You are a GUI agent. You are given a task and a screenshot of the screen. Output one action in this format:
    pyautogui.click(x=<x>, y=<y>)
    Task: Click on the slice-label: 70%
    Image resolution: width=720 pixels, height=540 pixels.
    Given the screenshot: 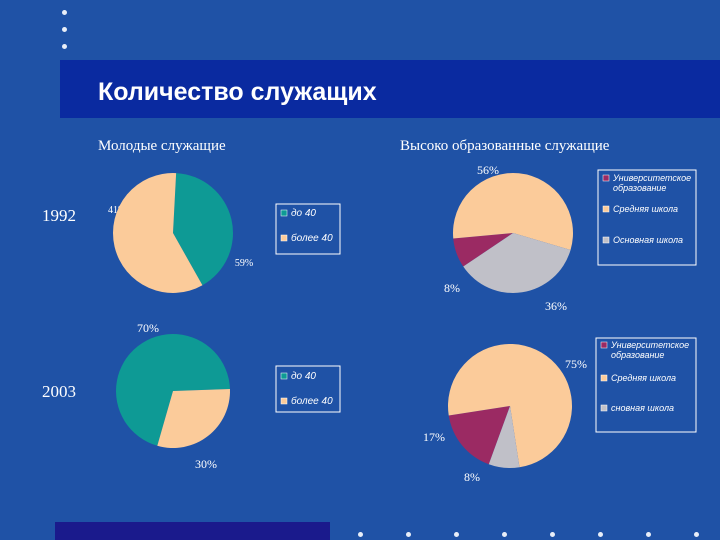 What is the action you would take?
    pyautogui.click(x=148, y=328)
    